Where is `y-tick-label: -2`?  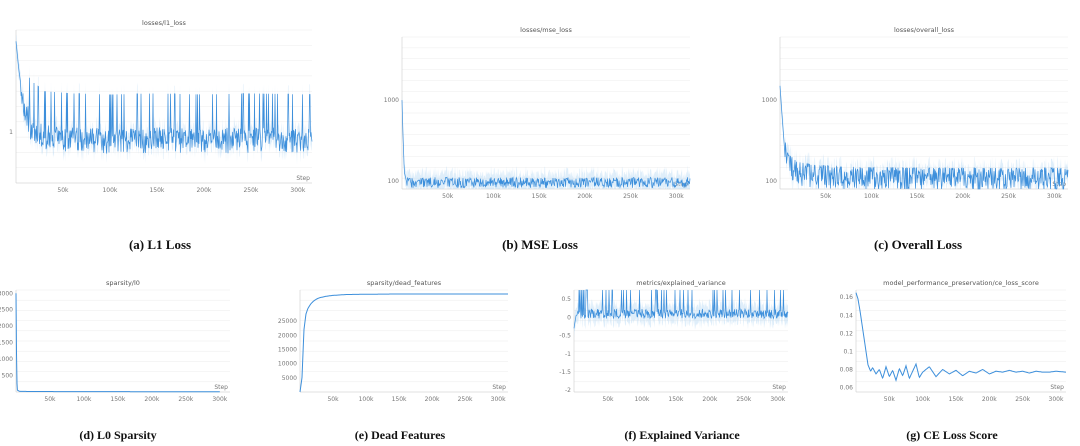
y-tick-label: -2 is located at coordinates (568, 390).